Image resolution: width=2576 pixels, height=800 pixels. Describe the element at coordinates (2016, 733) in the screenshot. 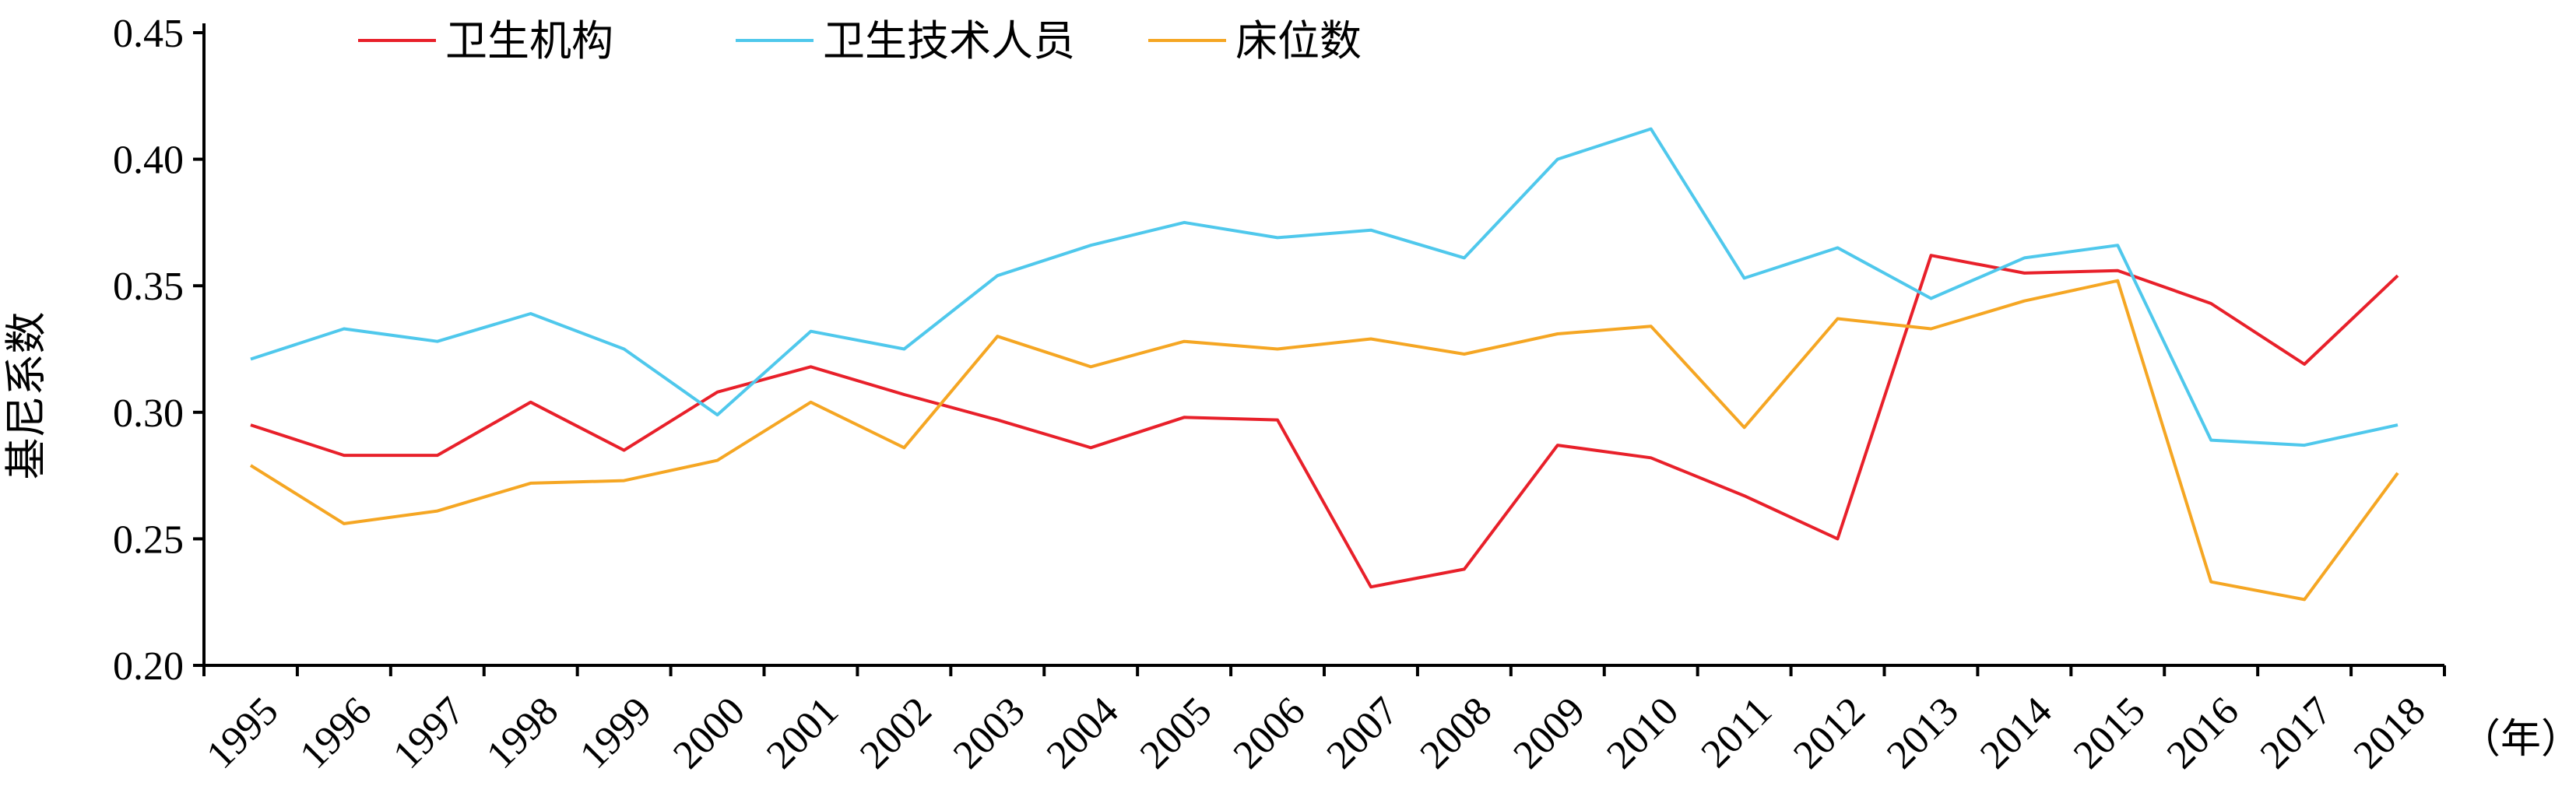

I see `x-tick-label: 2014` at that location.